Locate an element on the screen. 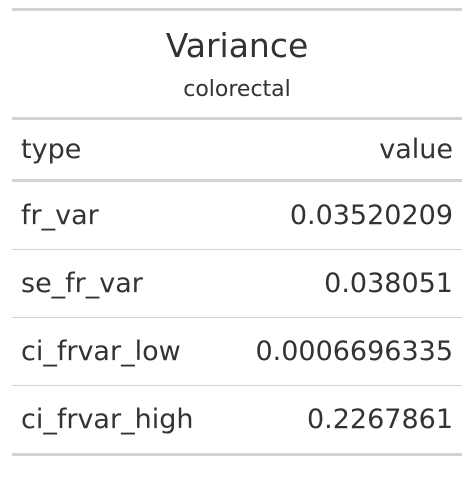 This screenshot has width=472, height=478. cell-type: ci_frvar_low is located at coordinates (101, 351).